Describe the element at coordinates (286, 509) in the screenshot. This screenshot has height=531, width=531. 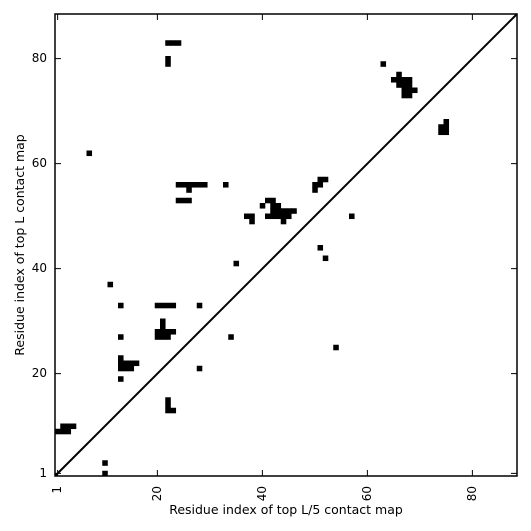
I see `x-axis-title: Residue index of top L/5 contact map` at that location.